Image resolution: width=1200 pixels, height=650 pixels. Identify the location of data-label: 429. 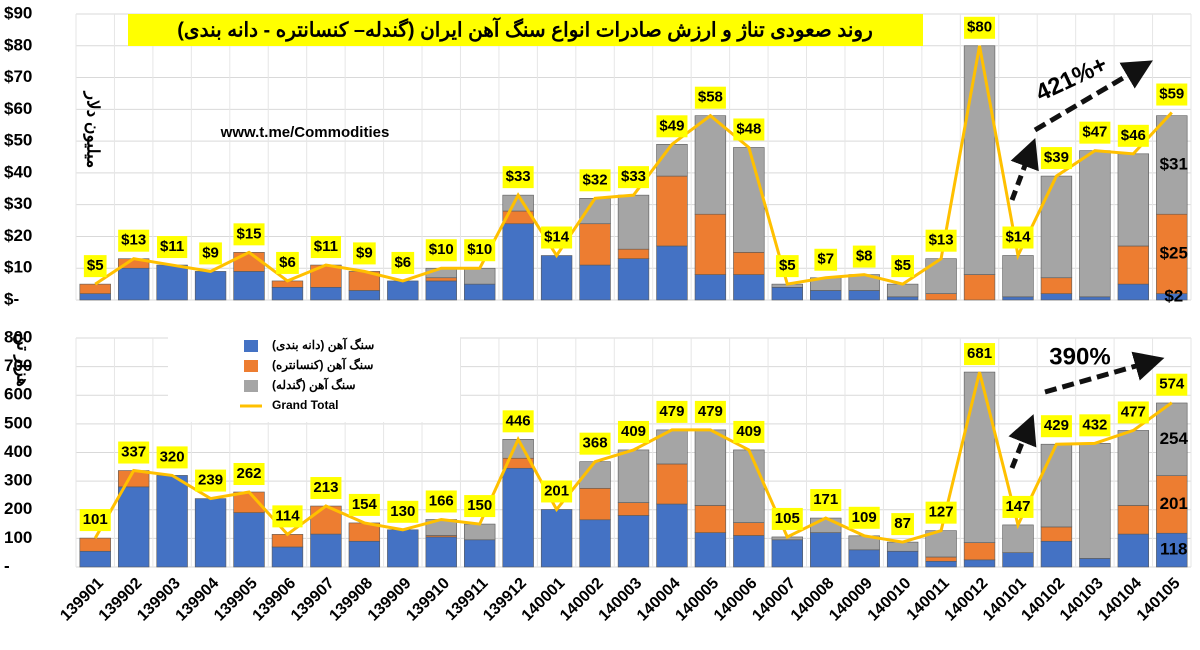
(1056, 425).